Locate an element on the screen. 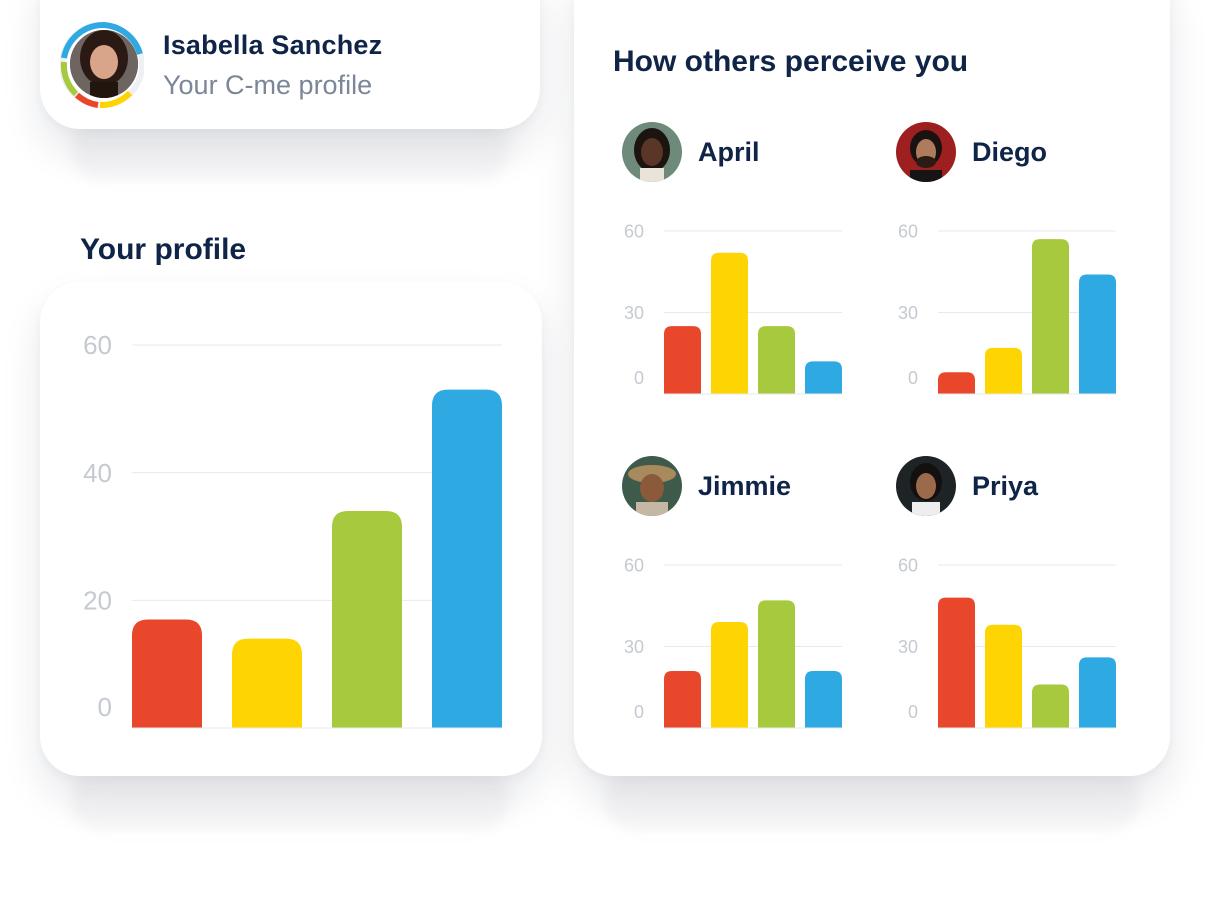  person-april: April is located at coordinates (691, 152).